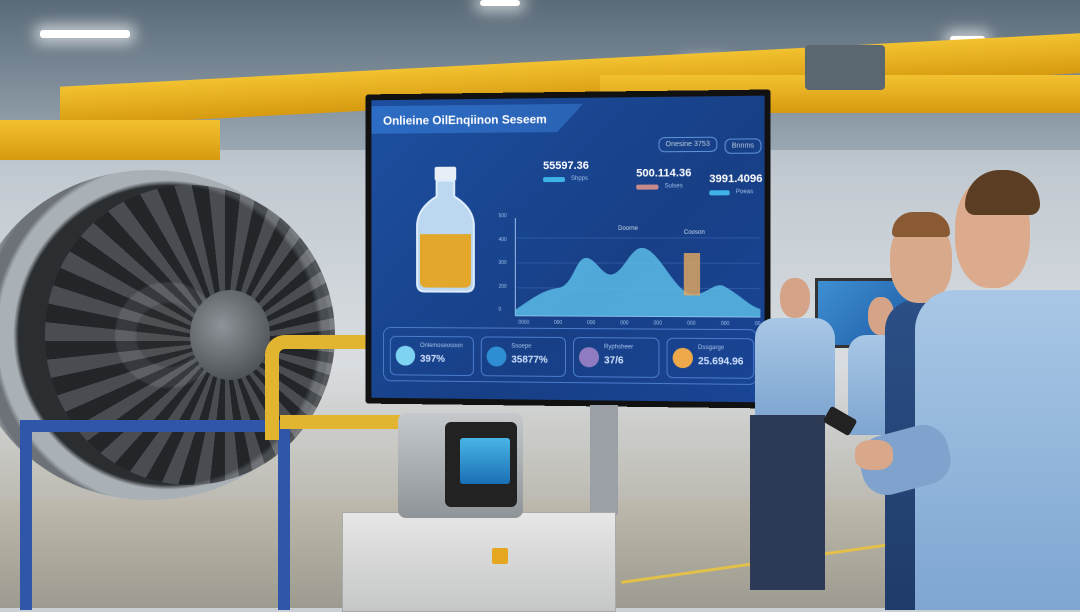 This screenshot has height=612, width=1080. Describe the element at coordinates (921, 224) in the screenshot. I see `person-hair` at that location.